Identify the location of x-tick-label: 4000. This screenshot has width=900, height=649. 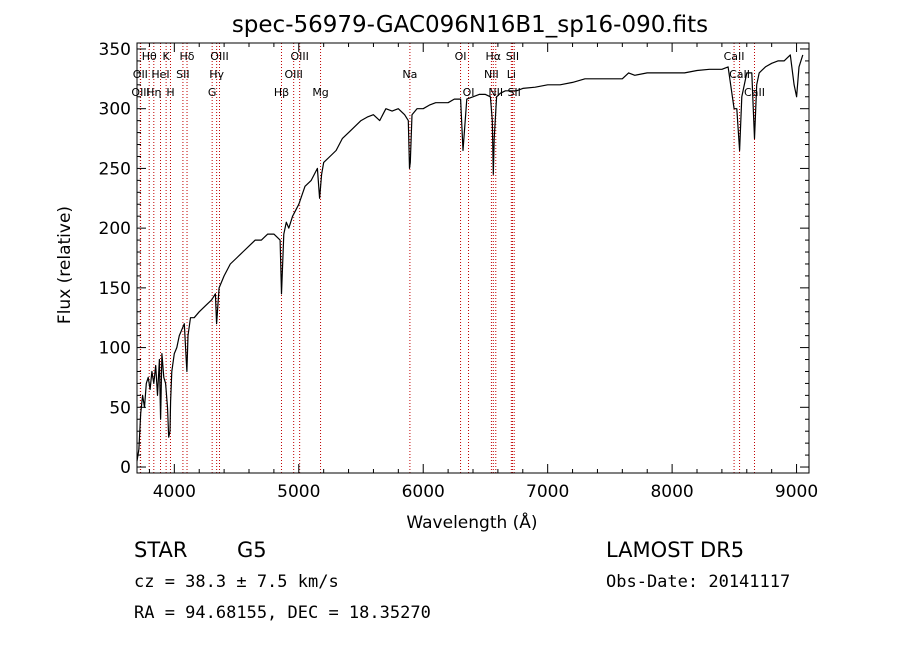
(174, 492).